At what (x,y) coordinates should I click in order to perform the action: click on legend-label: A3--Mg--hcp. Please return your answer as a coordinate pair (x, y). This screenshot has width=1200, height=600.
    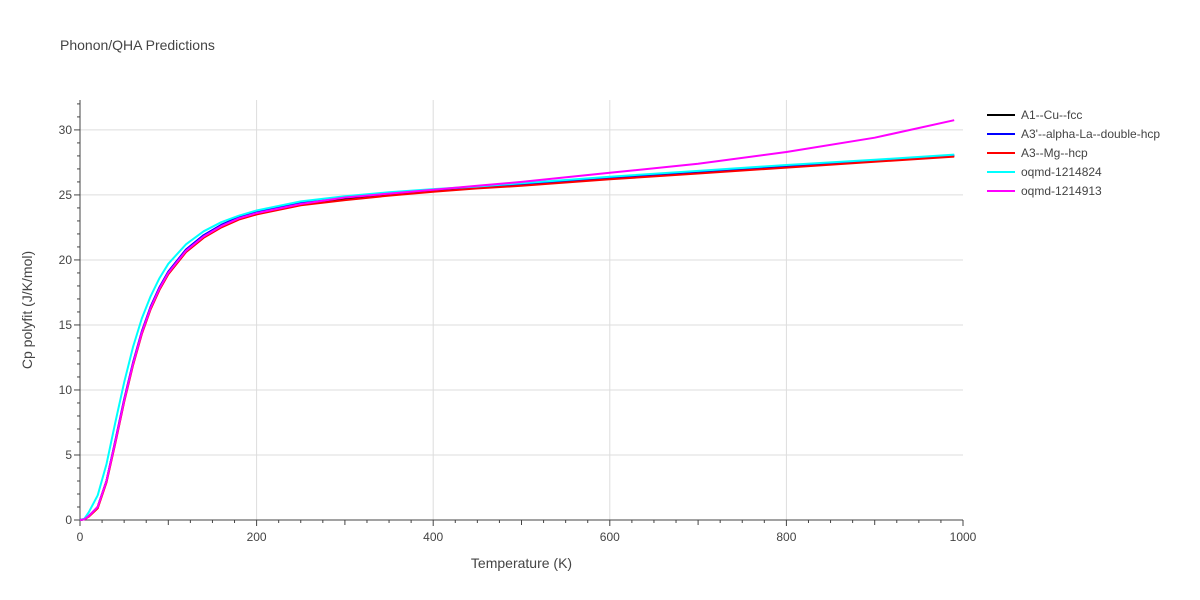
    Looking at the image, I should click on (1054, 153).